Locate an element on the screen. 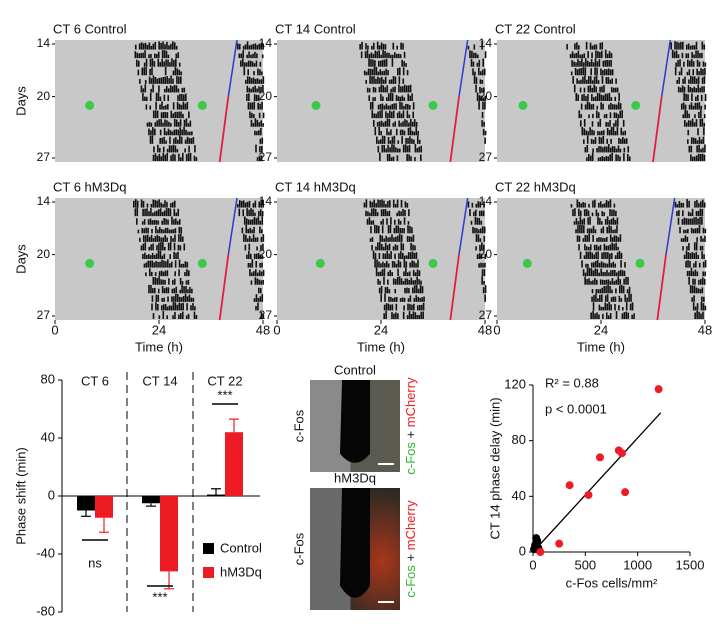 Image resolution: width=721 pixels, height=631 pixels. point is located at coordinates (621, 453).